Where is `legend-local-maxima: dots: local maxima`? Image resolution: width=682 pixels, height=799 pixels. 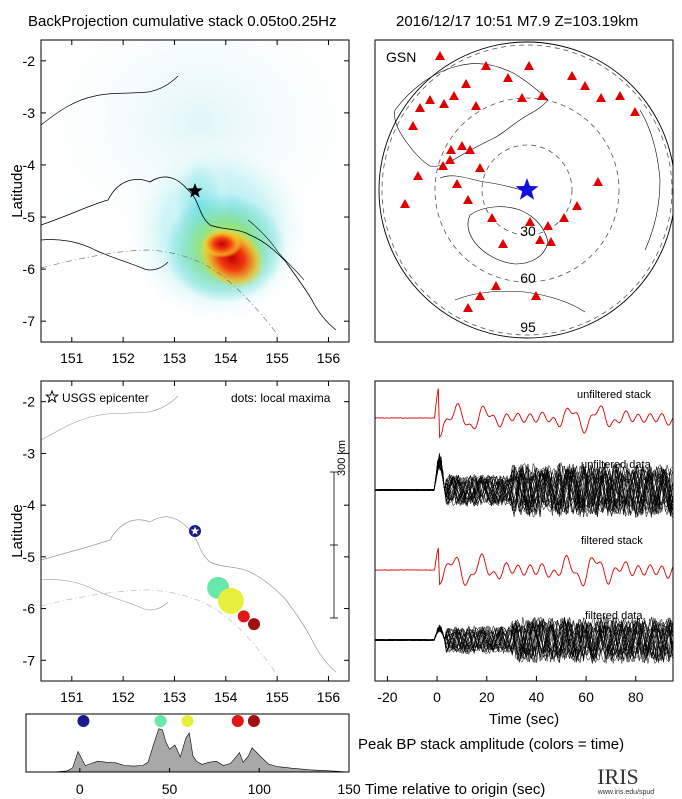 legend-local-maxima: dots: local maxima is located at coordinates (281, 398).